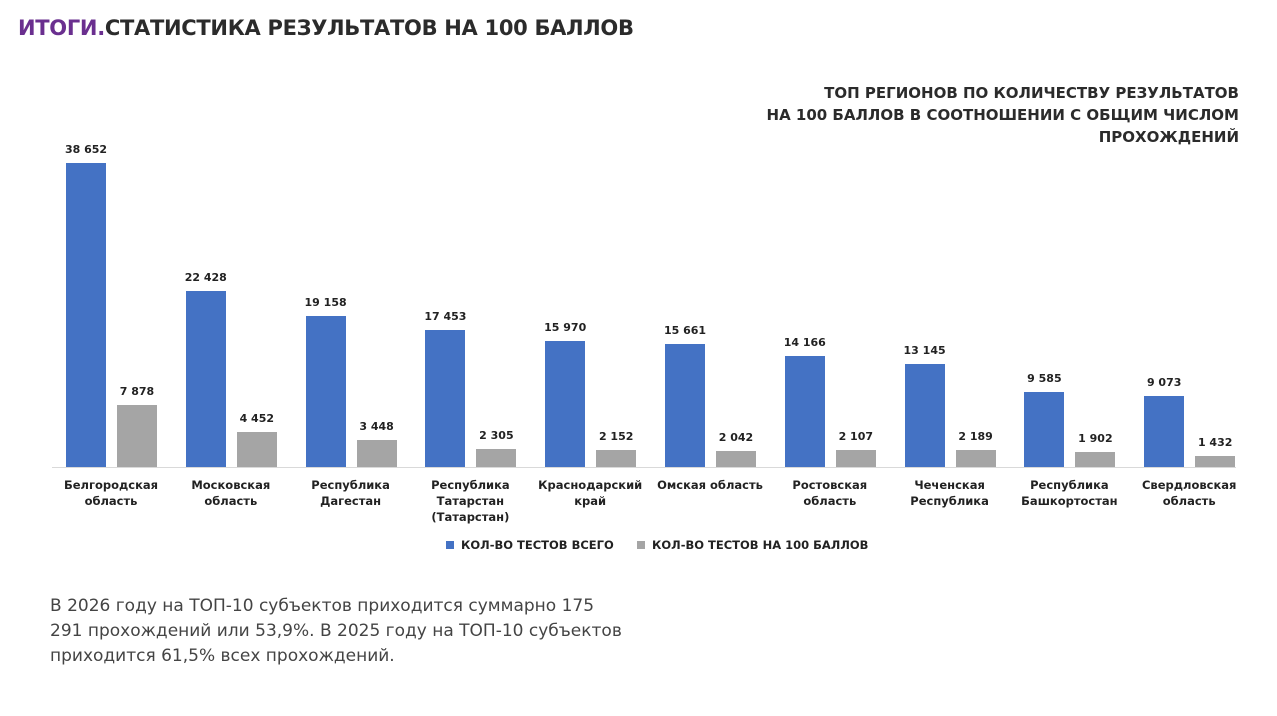  What do you see at coordinates (949, 493) in the screenshot?
I see `x-tick-label: Чеченская Республика` at bounding box center [949, 493].